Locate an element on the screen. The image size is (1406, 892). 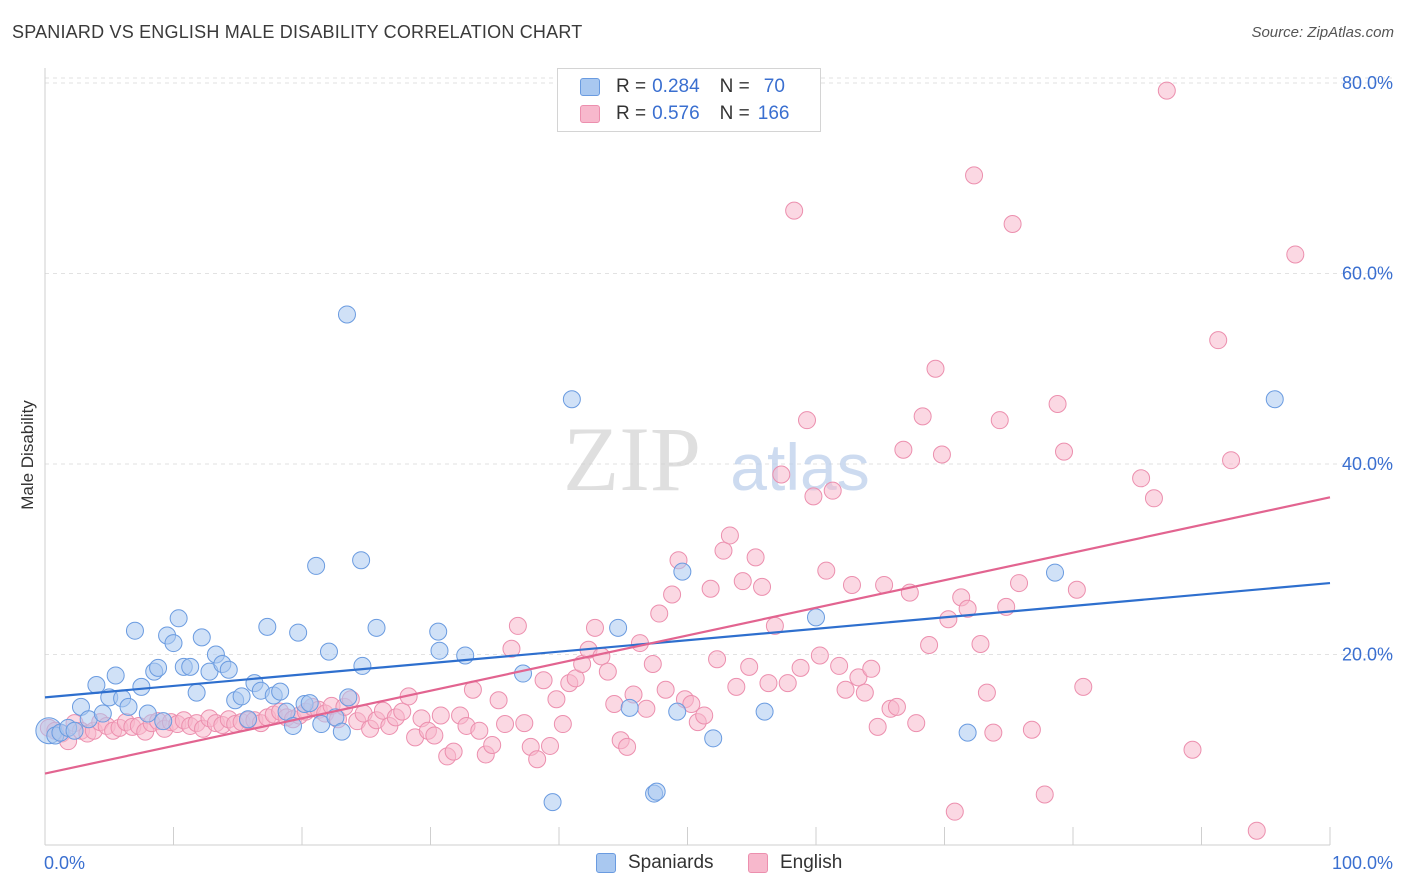
legend-r-value: 0.284 is located at coordinates (676, 86).